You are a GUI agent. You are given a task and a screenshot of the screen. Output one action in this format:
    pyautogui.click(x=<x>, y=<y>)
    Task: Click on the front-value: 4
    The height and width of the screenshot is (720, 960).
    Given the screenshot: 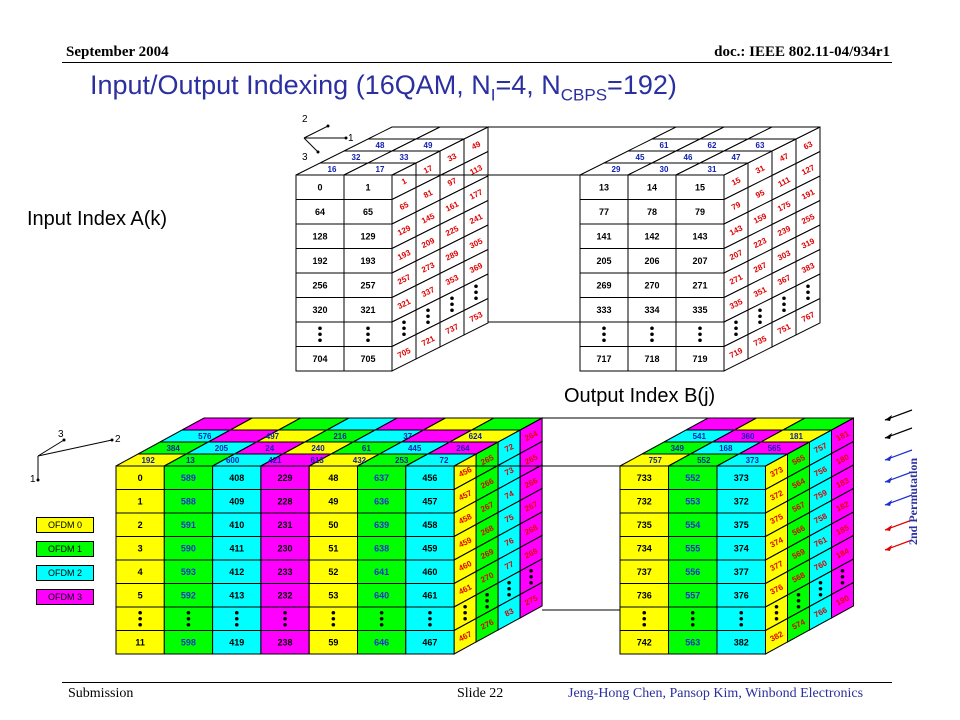 What is the action you would take?
    pyautogui.click(x=140, y=572)
    